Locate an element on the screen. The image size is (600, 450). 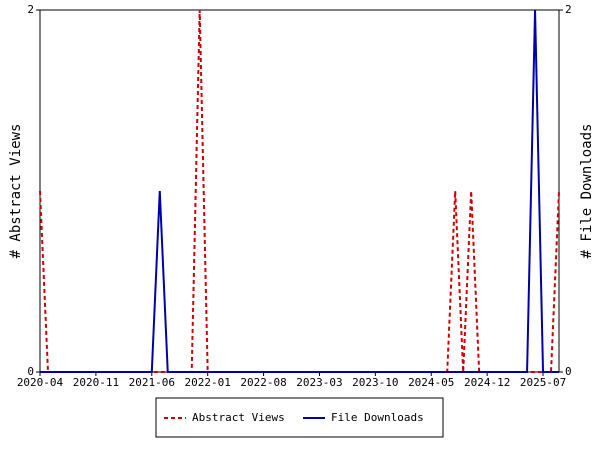
legend is located at coordinates (299, 417).